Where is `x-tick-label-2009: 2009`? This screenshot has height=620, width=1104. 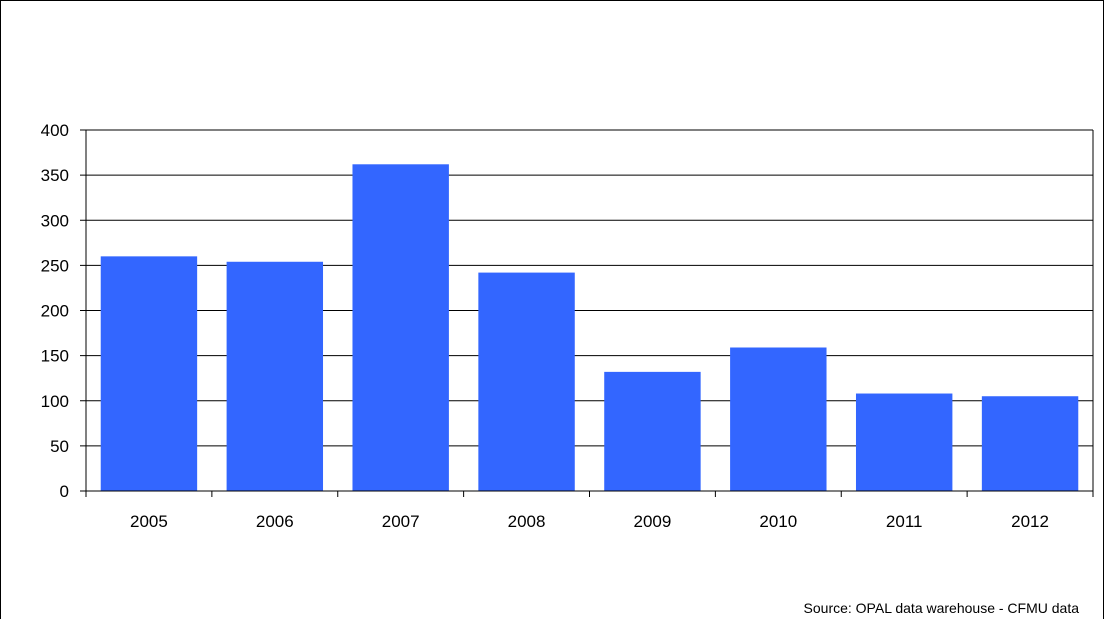
x-tick-label-2009: 2009 is located at coordinates (653, 521).